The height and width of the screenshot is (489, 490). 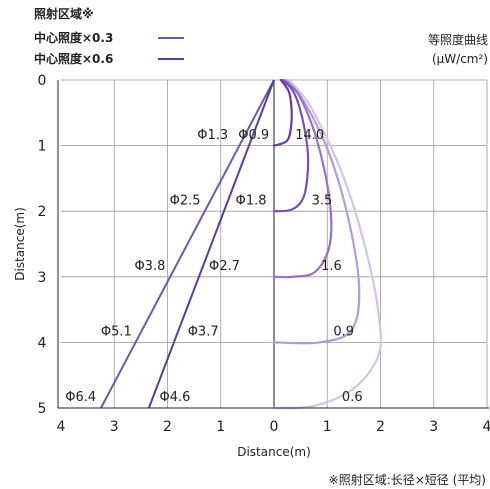 What do you see at coordinates (343, 332) in the screenshot?
I see `iso-curve-label: 0.9` at bounding box center [343, 332].